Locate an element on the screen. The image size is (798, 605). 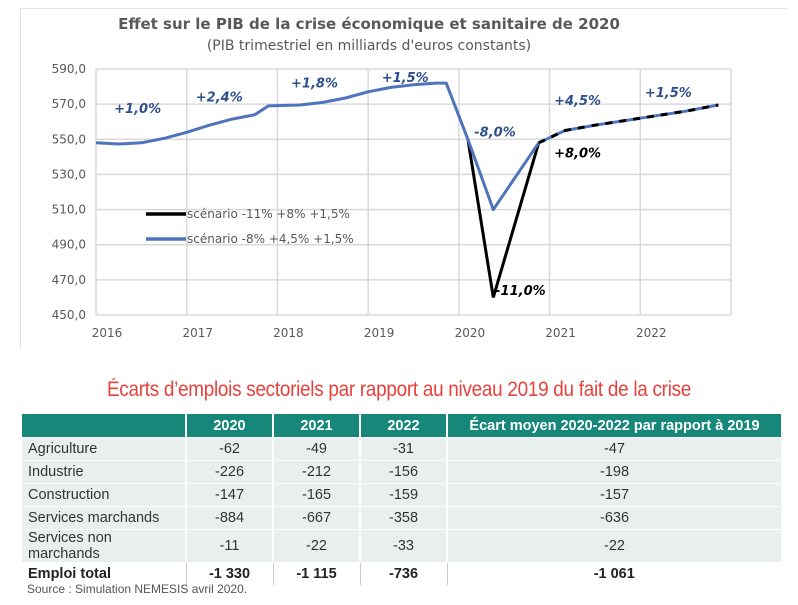
table-row: Services non marchands -11 -22 -33 -22 is located at coordinates (401, 546).